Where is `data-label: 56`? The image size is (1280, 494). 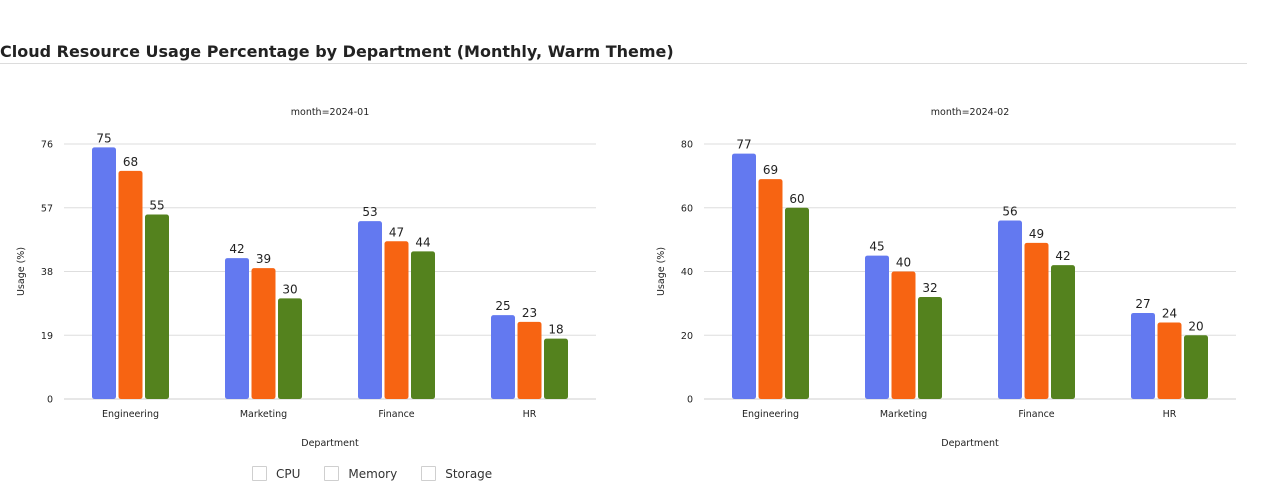
data-label: 56 is located at coordinates (1009, 212).